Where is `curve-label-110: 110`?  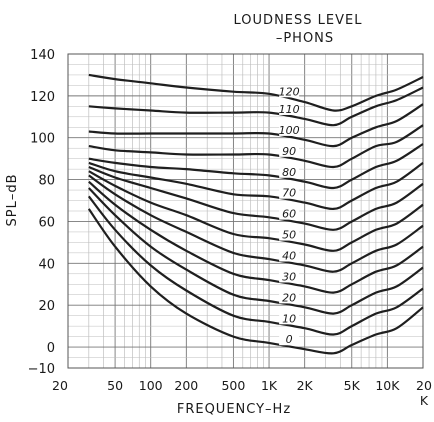
curve-label-110: 110 is located at coordinates (289, 109).